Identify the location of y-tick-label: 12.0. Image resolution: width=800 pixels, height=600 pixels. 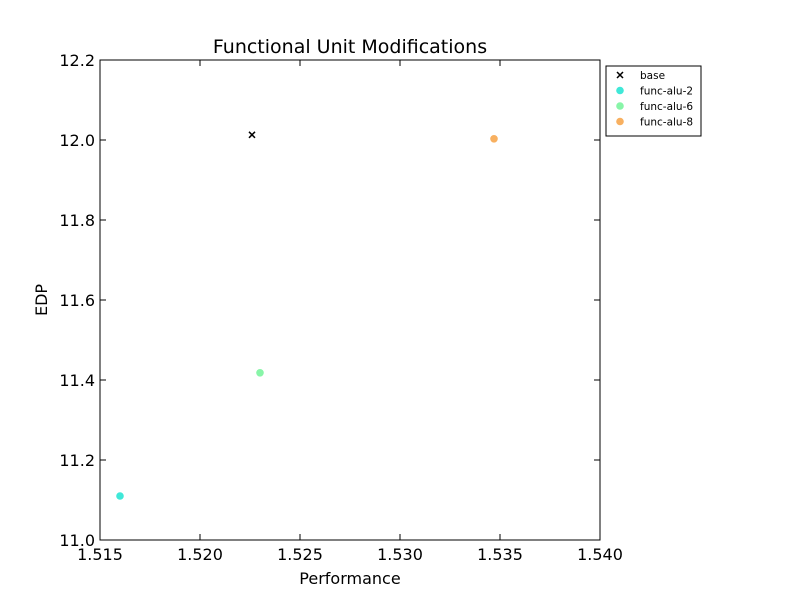
(77, 140).